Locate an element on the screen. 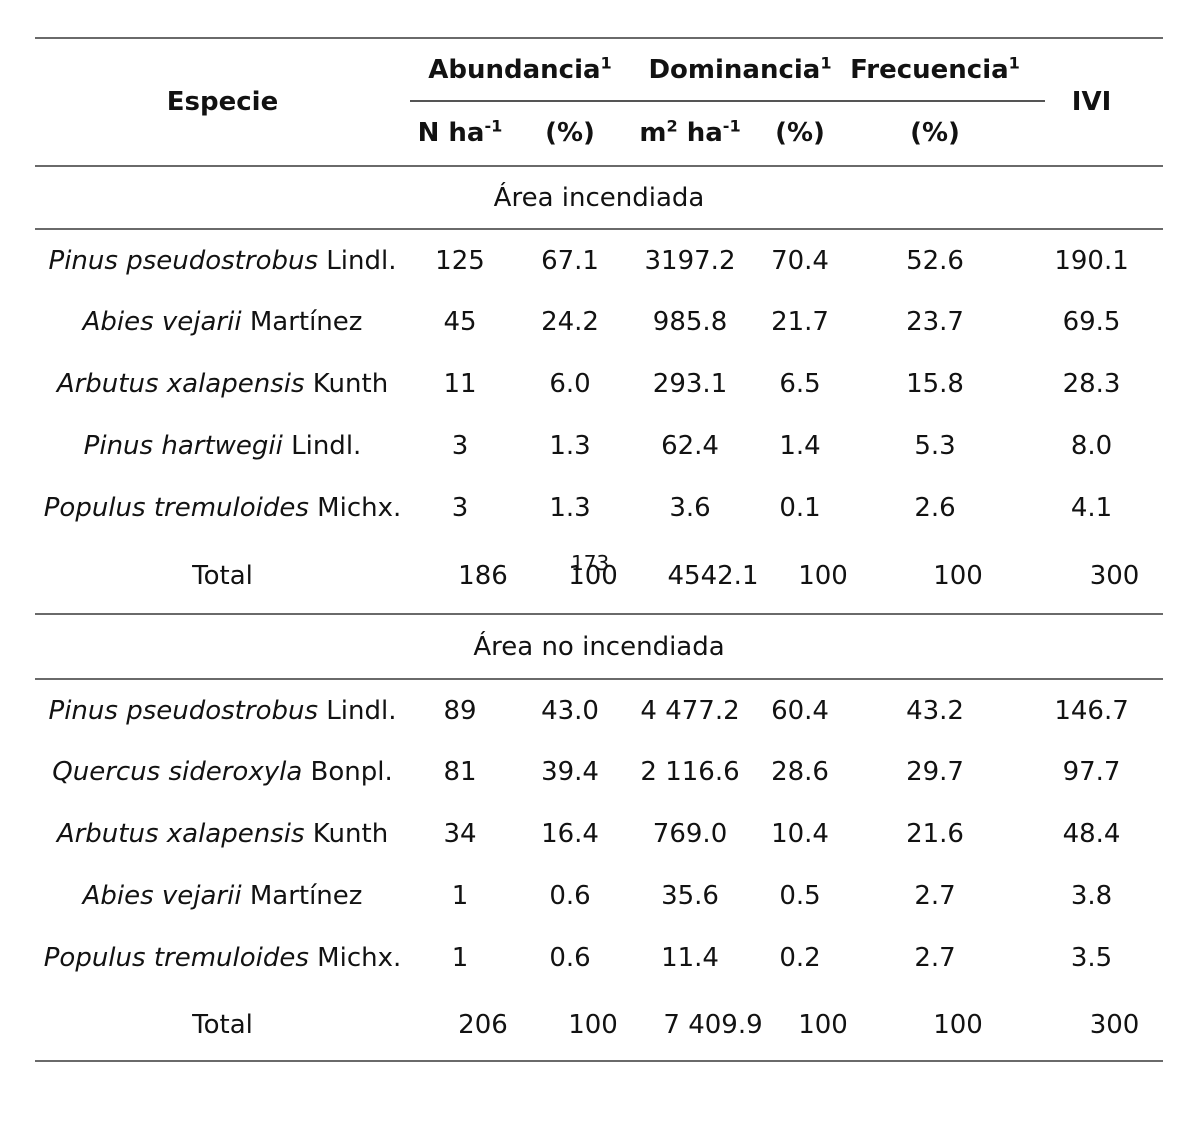 This screenshot has height=1128, width=1197. species-cell: Populus tremuloides Michx. is located at coordinates (222, 958).